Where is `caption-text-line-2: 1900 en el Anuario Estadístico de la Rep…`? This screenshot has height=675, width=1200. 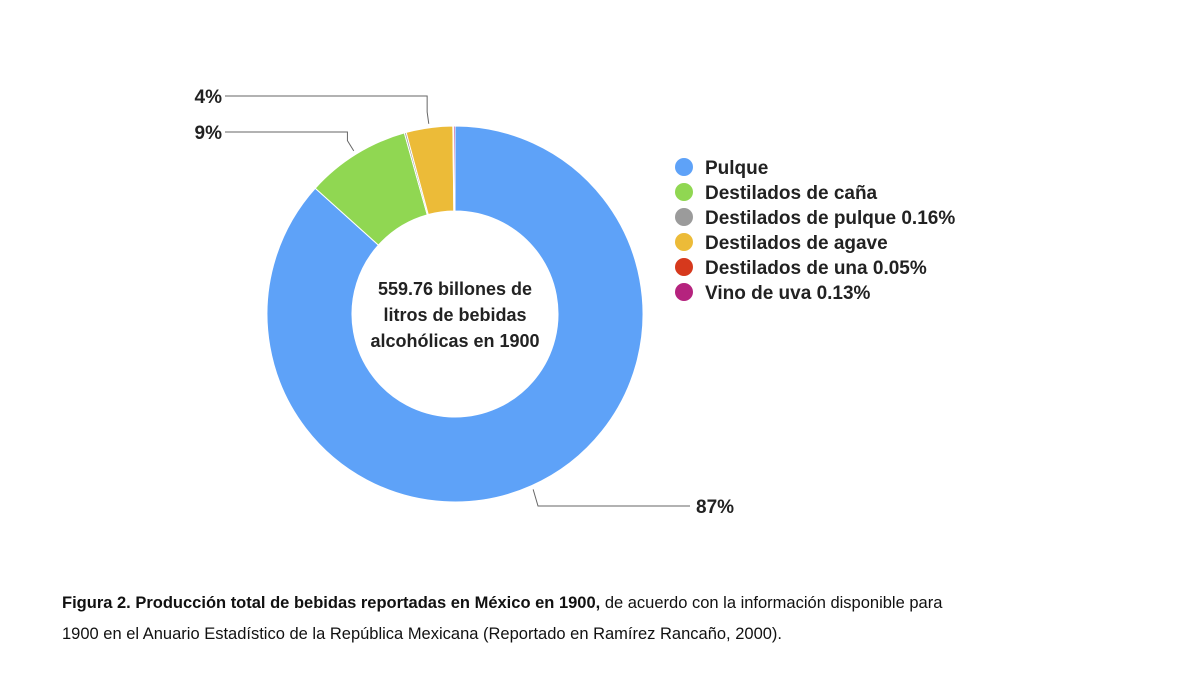 caption-text-line-2: 1900 en el Anuario Estadístico de la Rep… is located at coordinates (422, 634).